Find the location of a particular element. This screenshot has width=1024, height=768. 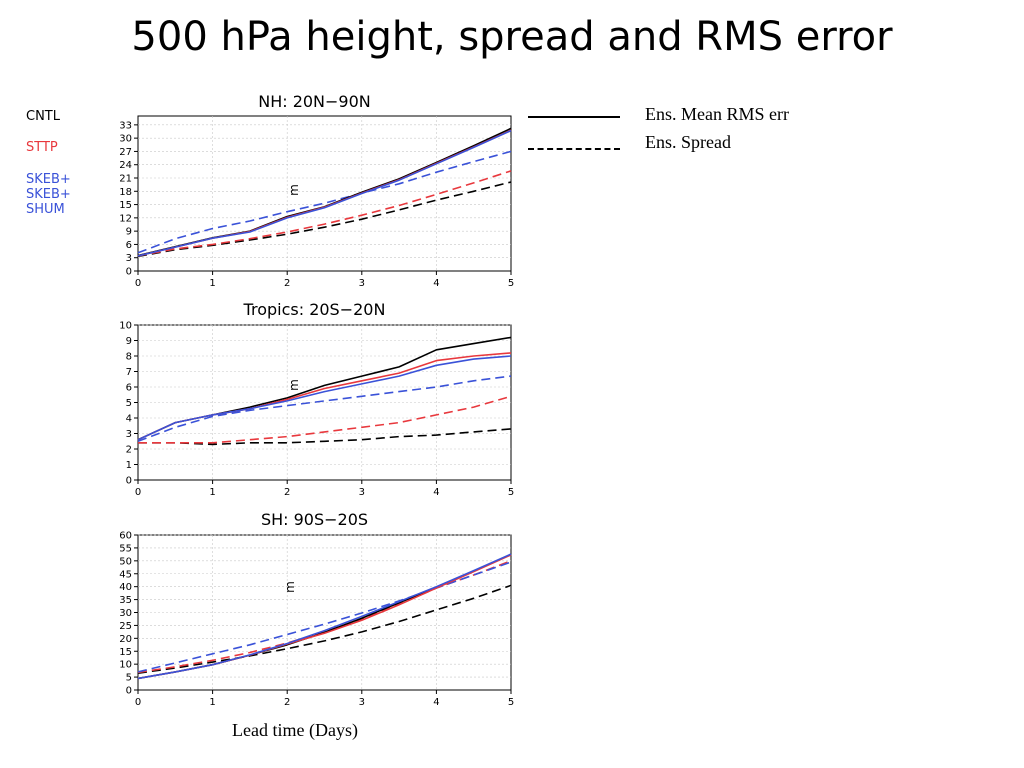

y-tick-label: 35 is located at coordinates (125, 600).